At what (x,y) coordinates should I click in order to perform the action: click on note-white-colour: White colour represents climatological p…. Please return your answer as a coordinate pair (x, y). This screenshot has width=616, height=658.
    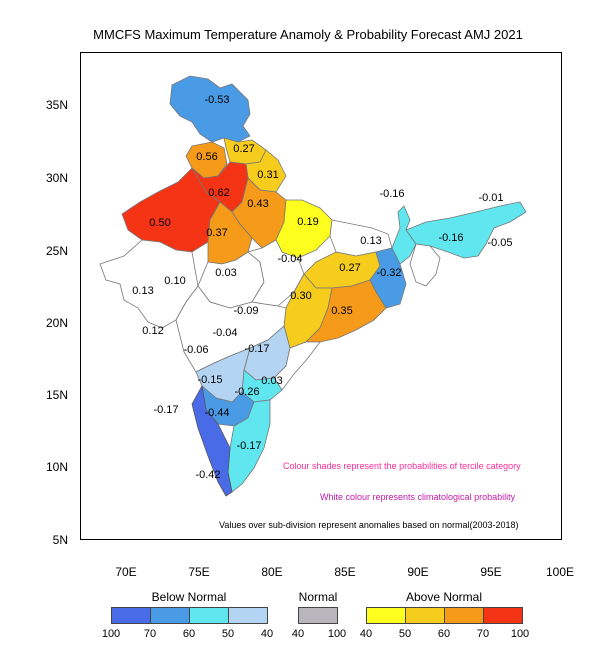
    Looking at the image, I should click on (418, 497).